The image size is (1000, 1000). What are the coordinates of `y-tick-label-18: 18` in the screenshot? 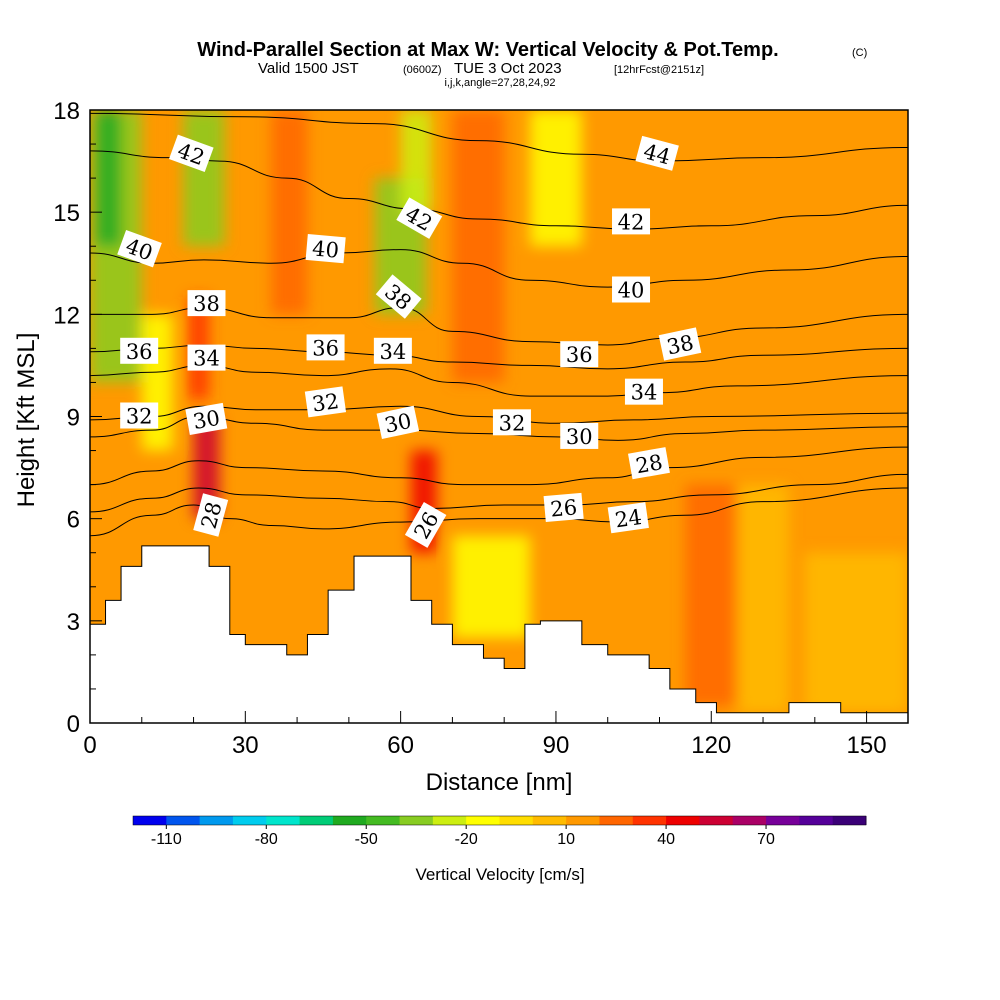 It's located at (66, 111).